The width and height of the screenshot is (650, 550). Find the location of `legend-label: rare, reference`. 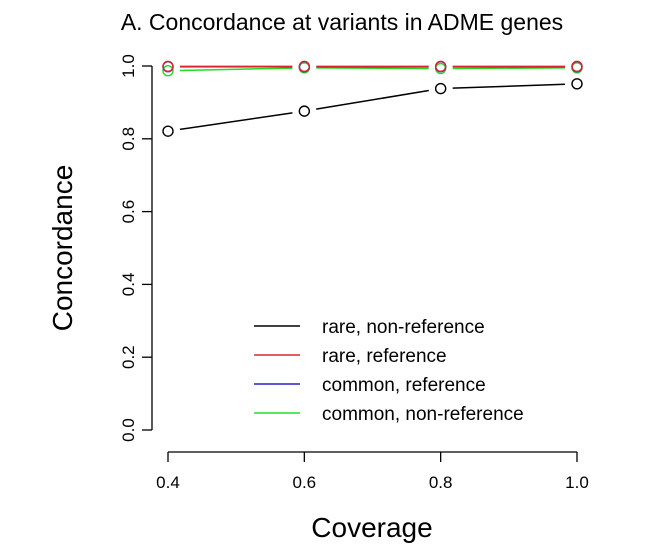

legend-label: rare, reference is located at coordinates (384, 356).